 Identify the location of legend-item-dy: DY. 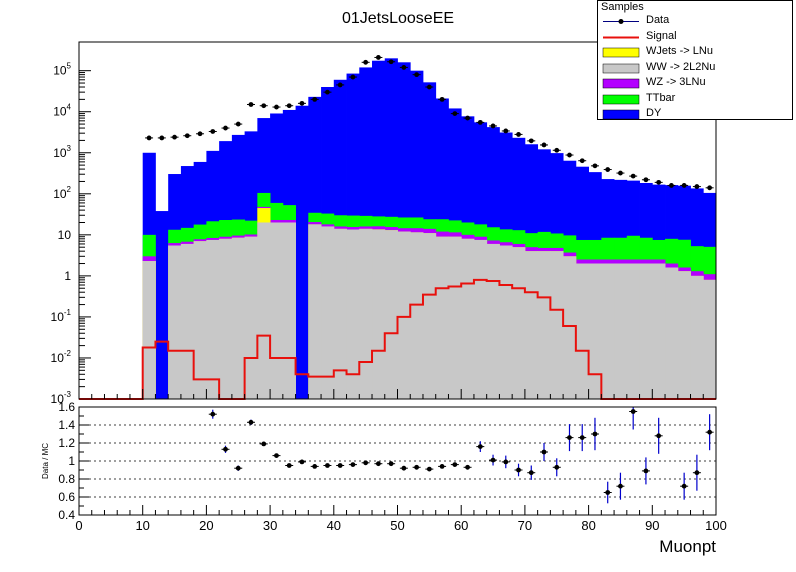
(696, 114).